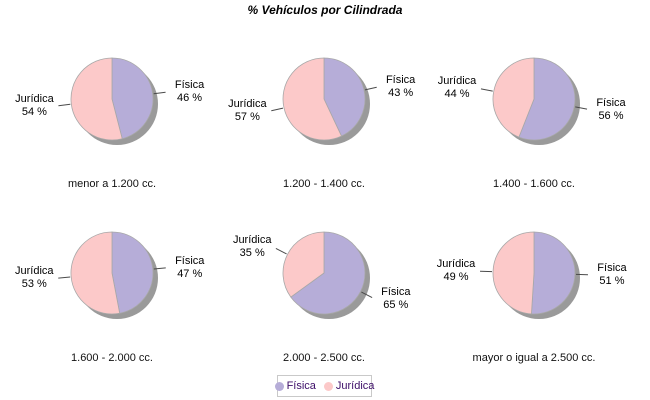  Describe the element at coordinates (34, 112) in the screenshot. I see `slice-label-value: 54 %` at that location.